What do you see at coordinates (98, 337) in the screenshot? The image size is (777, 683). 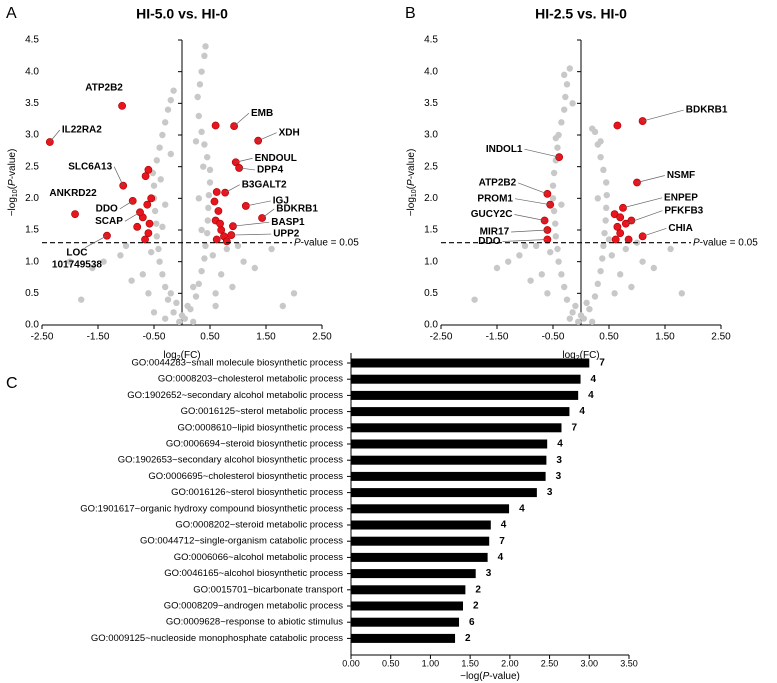 I see `x-tick-label: -1.50` at bounding box center [98, 337].